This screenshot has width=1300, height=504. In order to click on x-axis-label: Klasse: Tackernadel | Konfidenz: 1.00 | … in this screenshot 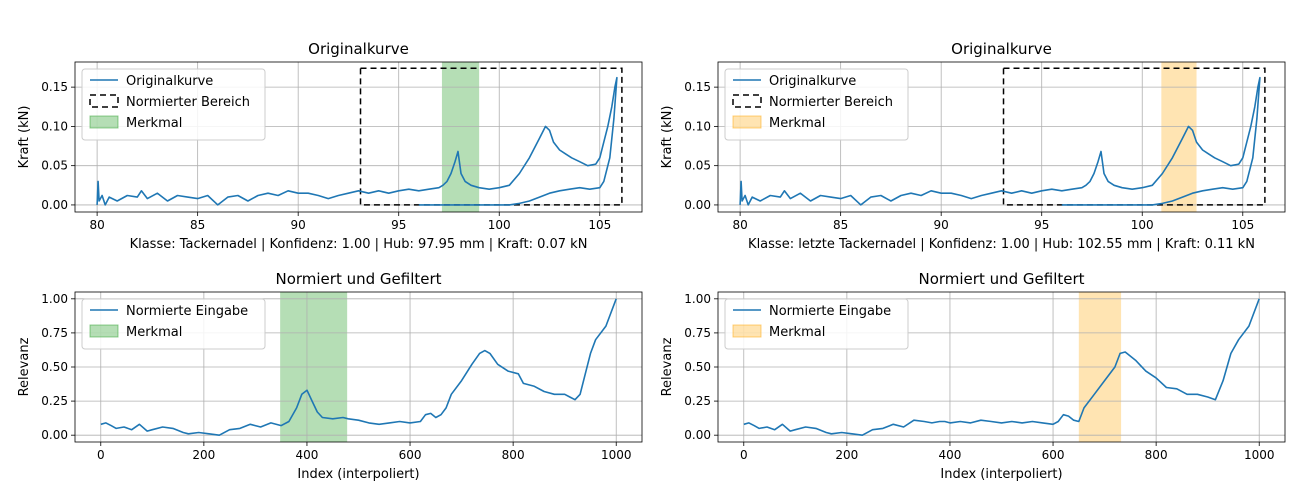, I will do `click(359, 244)`.